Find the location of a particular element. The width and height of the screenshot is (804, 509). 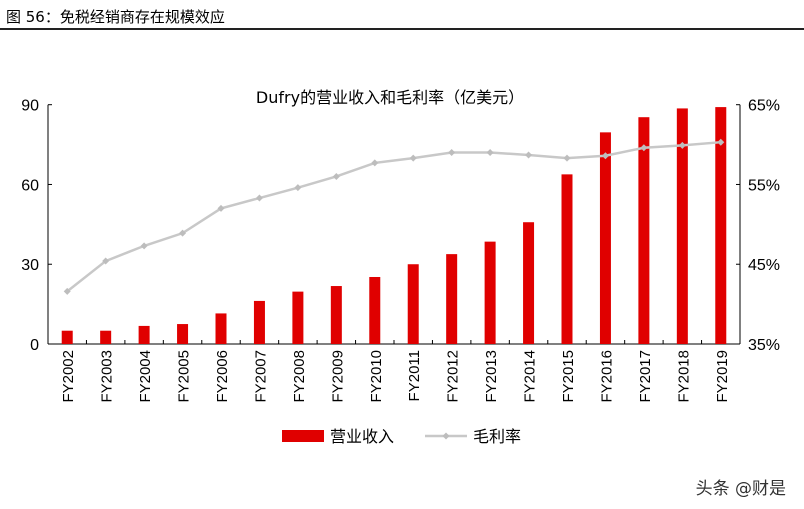

right-tick-label: 65% is located at coordinates (764, 106).